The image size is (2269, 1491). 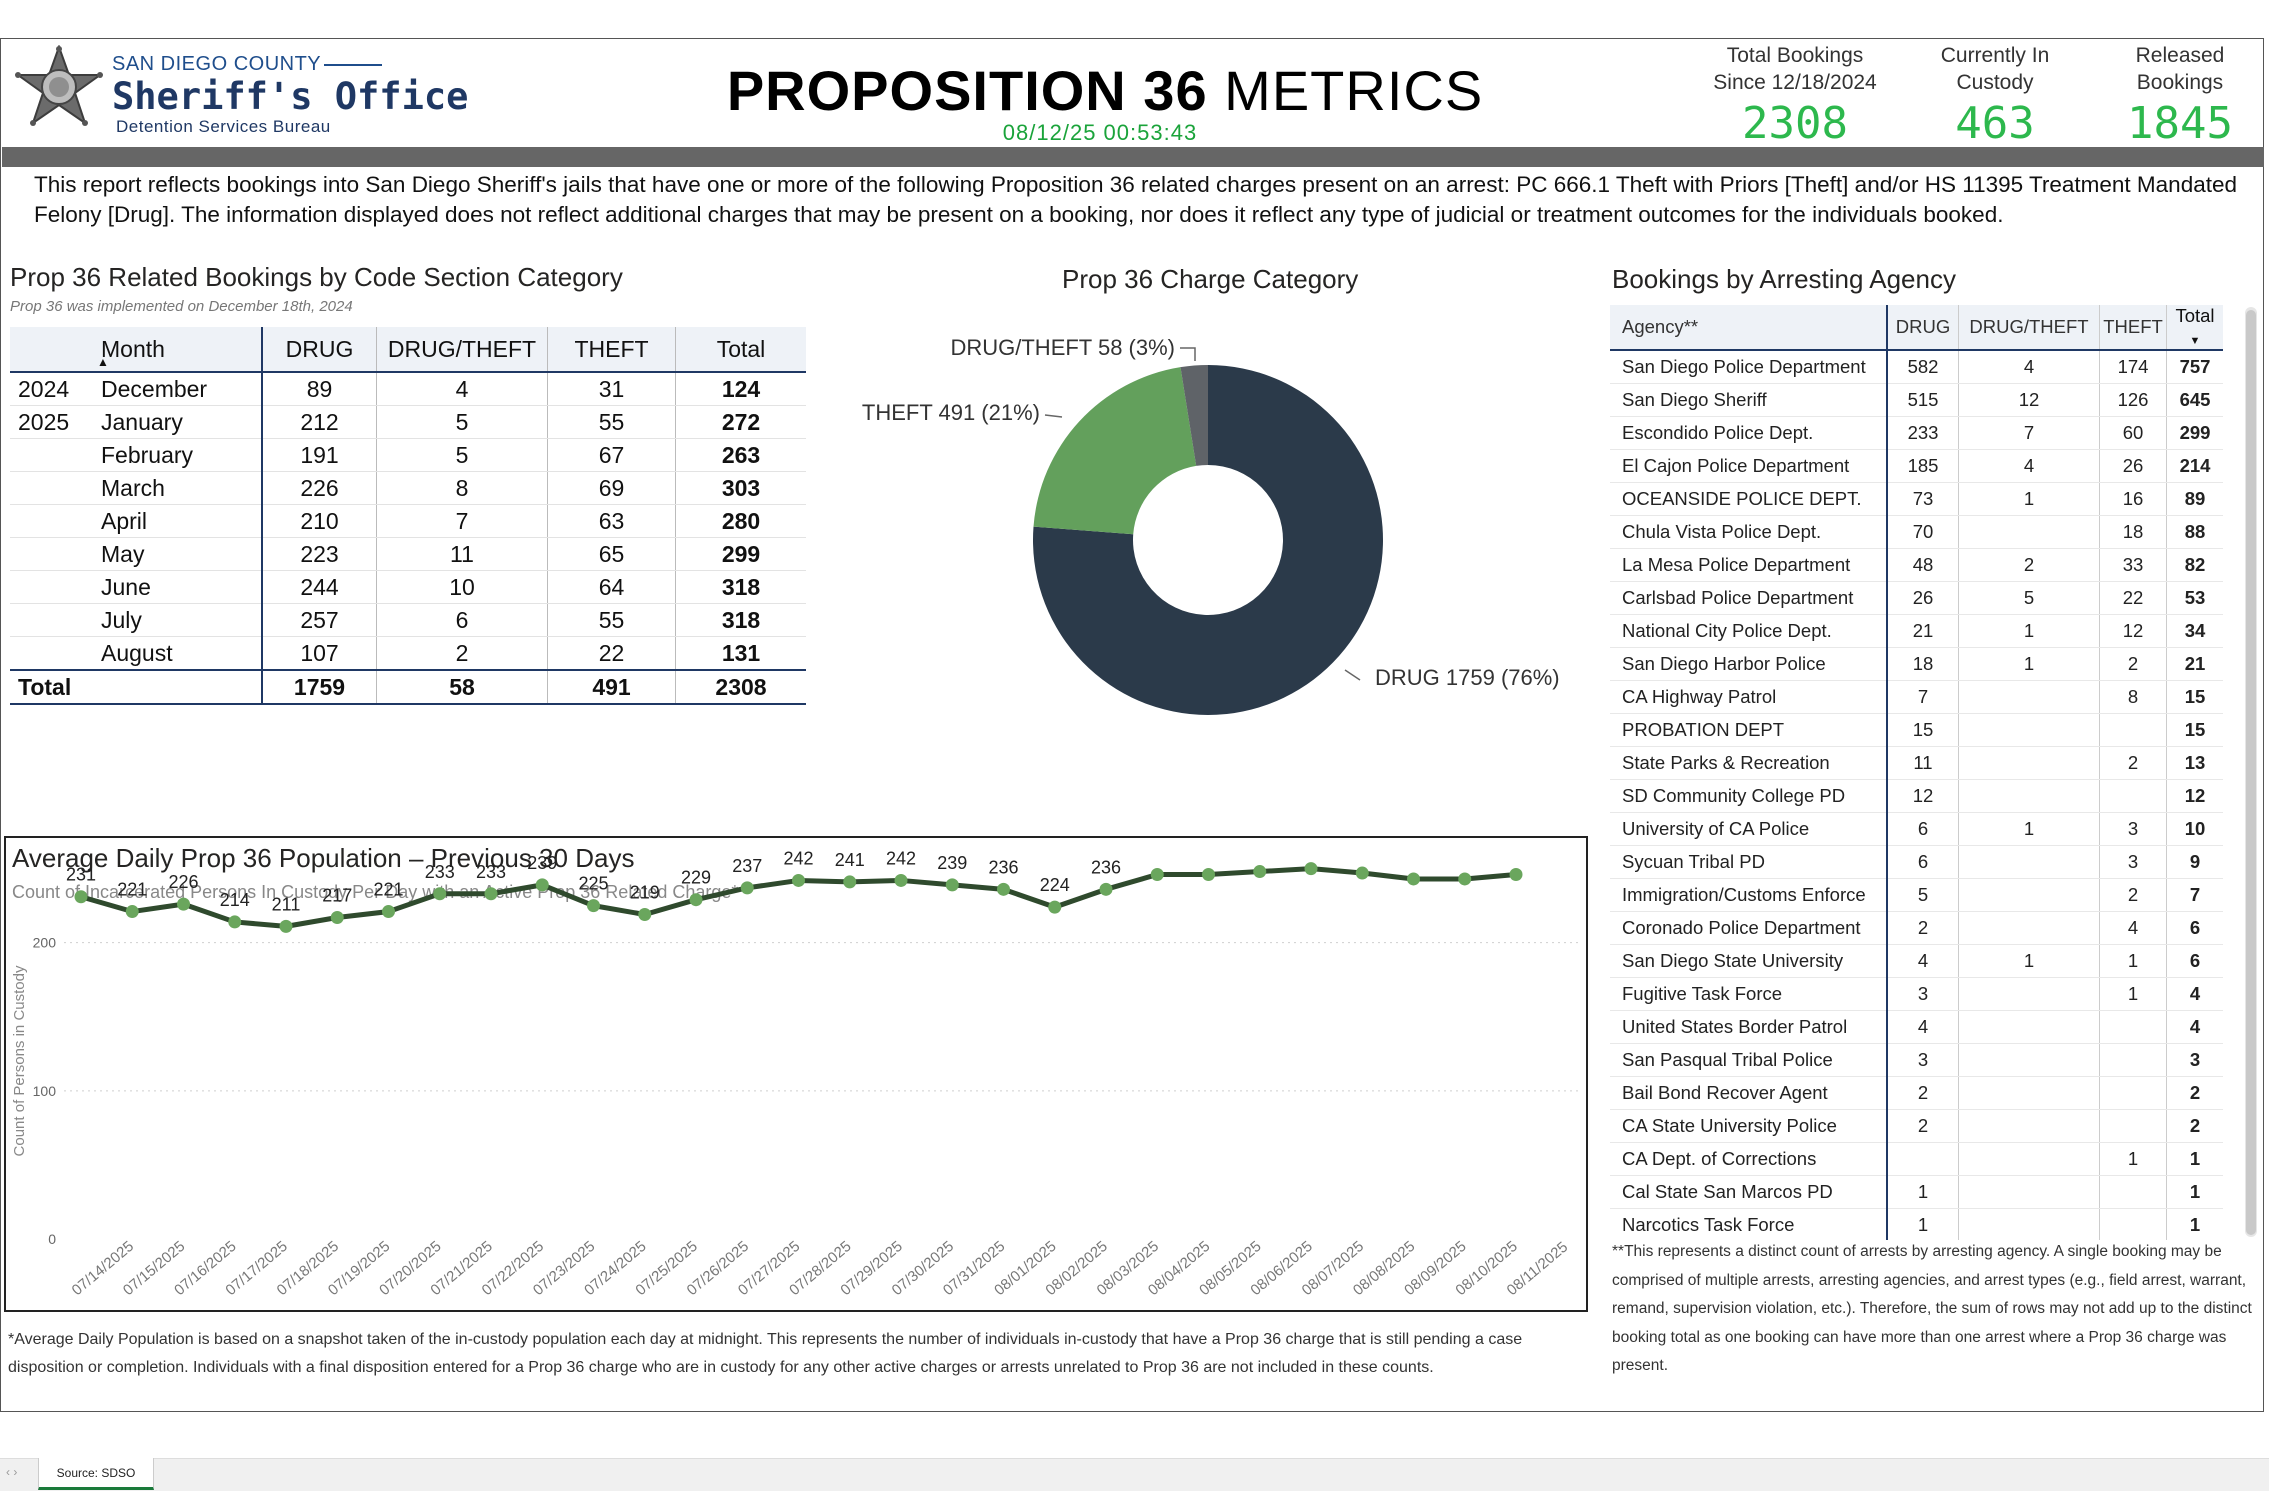 What do you see at coordinates (1916, 961) in the screenshot?
I see `table-row: San Diego State University 4 1 1 6` at bounding box center [1916, 961].